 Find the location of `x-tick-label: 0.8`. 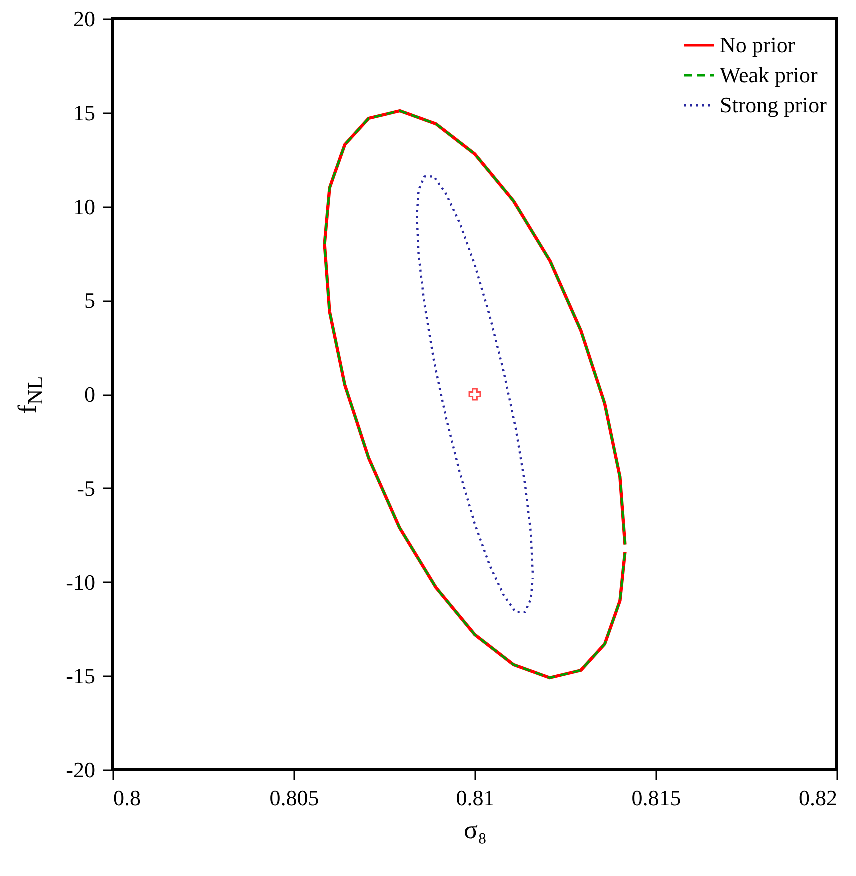

x-tick-label: 0.8 is located at coordinates (127, 798).